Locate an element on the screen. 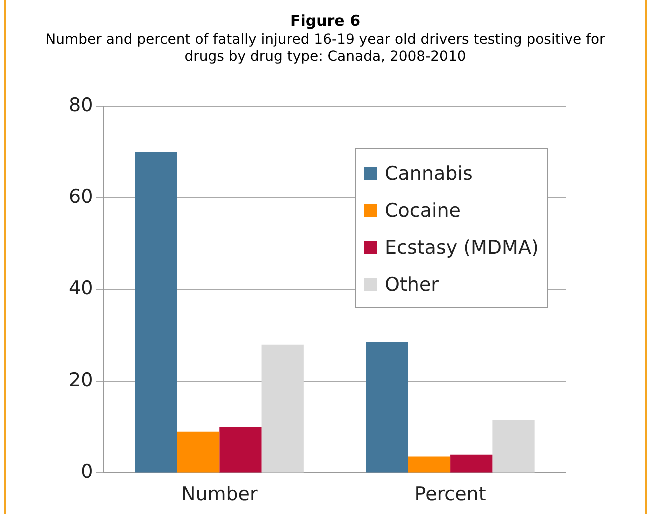 This screenshot has width=657, height=514. legend-label: Cannabis is located at coordinates (429, 173).